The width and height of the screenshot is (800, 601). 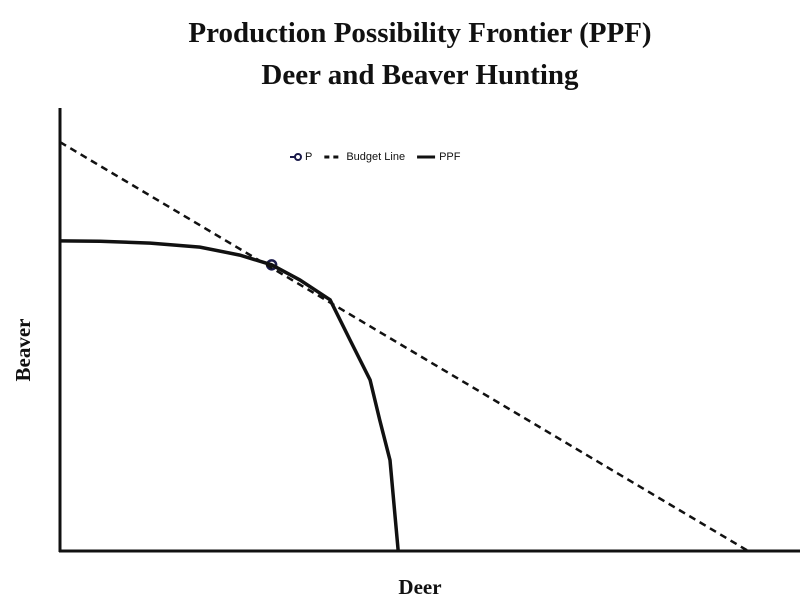 What do you see at coordinates (419, 587) in the screenshot?
I see `x-axis-label: Deer` at bounding box center [419, 587].